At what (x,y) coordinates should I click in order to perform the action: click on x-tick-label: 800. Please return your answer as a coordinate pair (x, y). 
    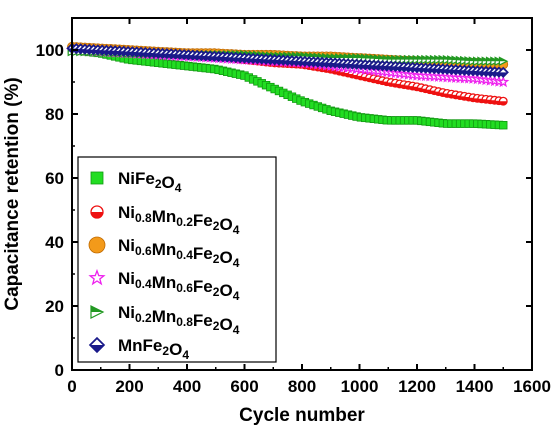
    Looking at the image, I should click on (302, 386).